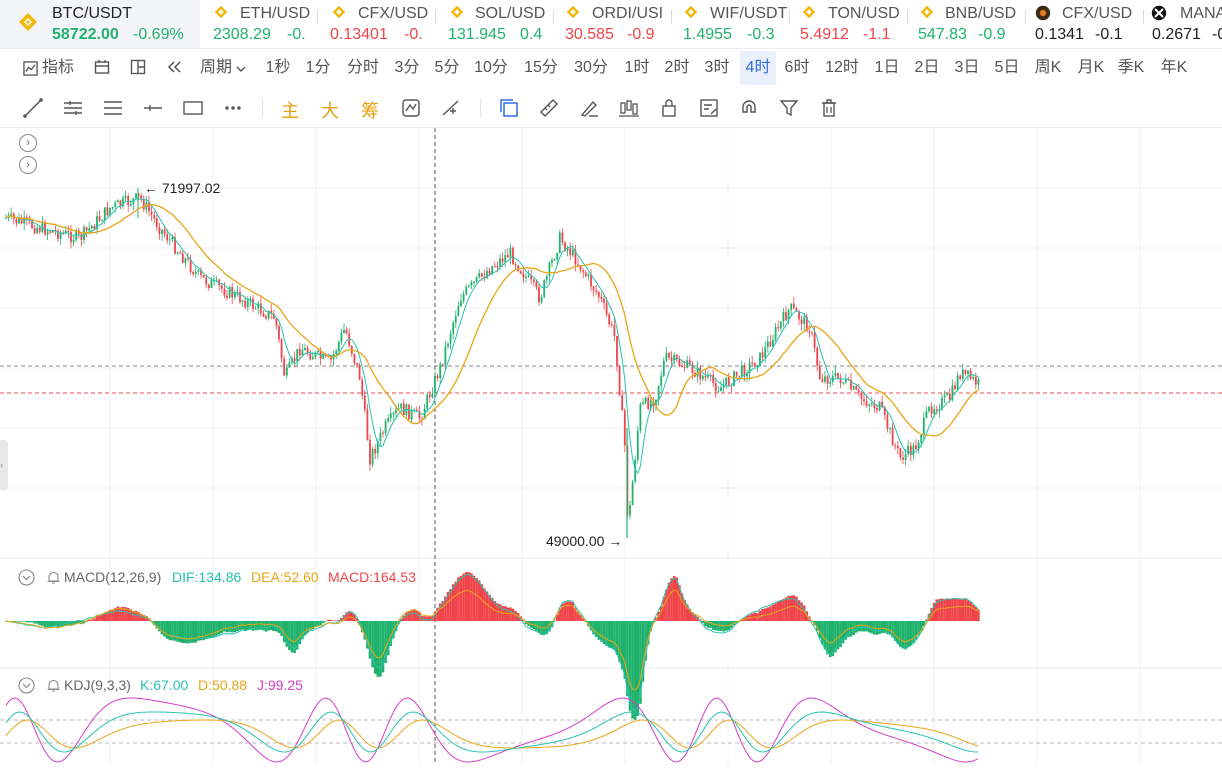 This screenshot has width=1222, height=769. What do you see at coordinates (362, 67) in the screenshot?
I see `interval-tab: 分时` at bounding box center [362, 67].